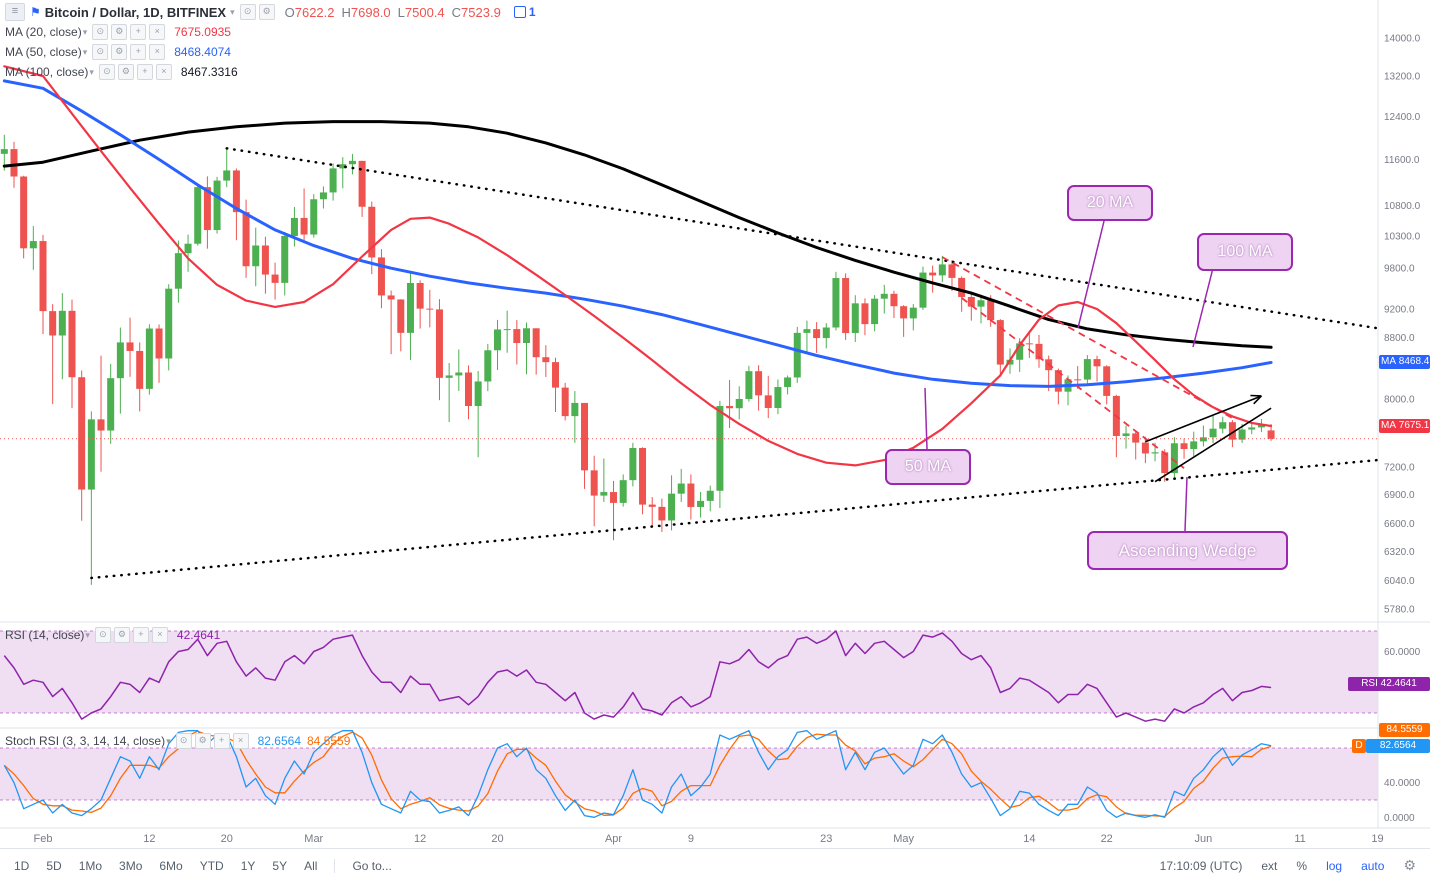 The image size is (1430, 882). What do you see at coordinates (313, 839) in the screenshot?
I see `svg-text: Mar` at bounding box center [313, 839].